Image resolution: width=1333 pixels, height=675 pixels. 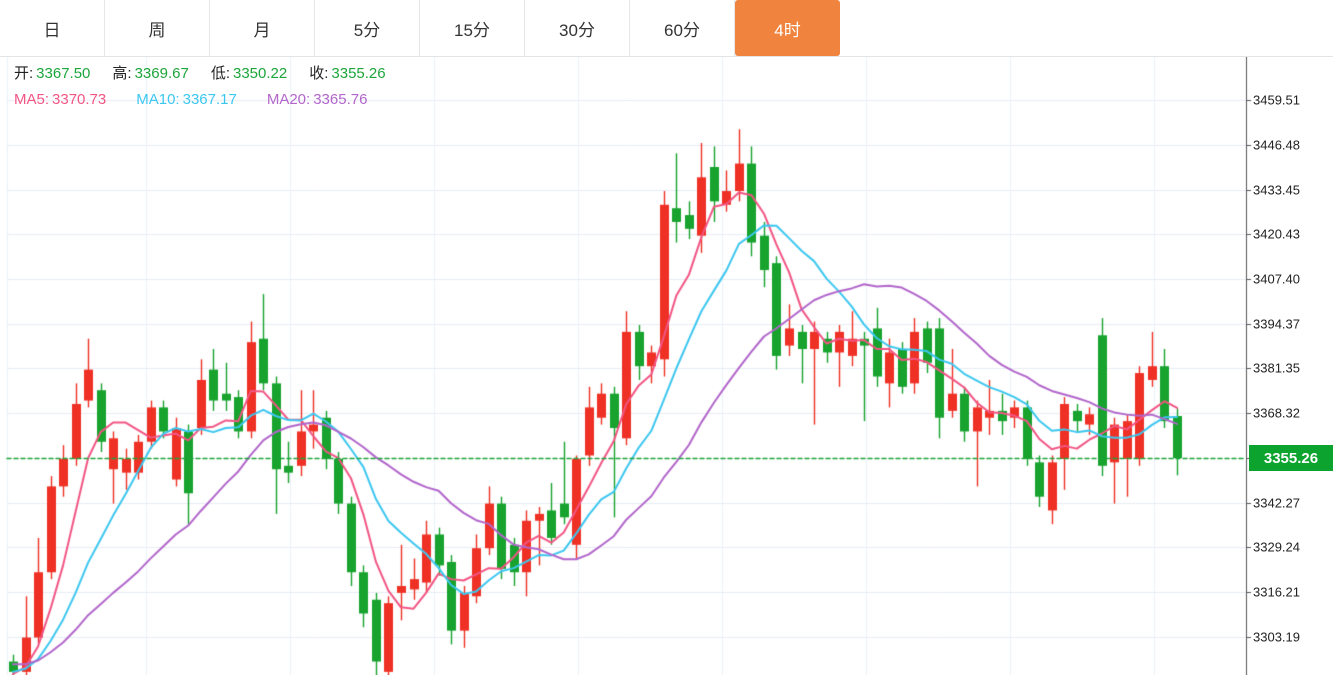 I want to click on interval-tab-4: 15分, so click(x=472, y=28).